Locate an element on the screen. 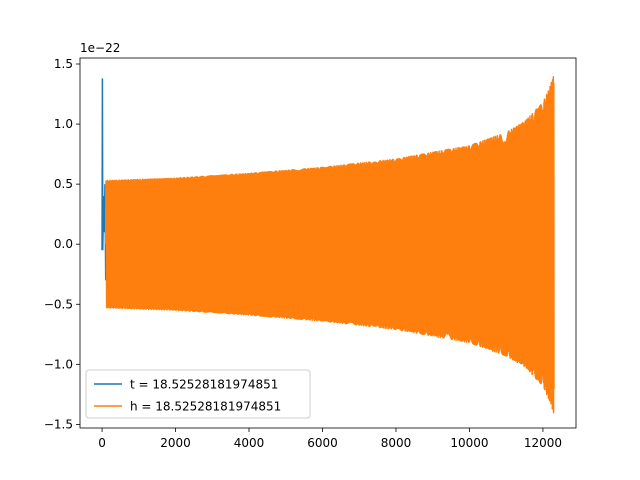  y-tick-label: 0.0 is located at coordinates (63, 244).